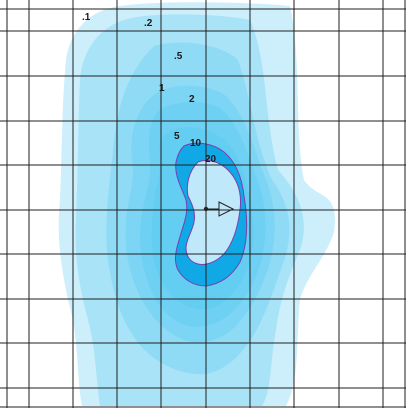 The width and height of the screenshot is (406, 408). Describe the element at coordinates (211, 159) in the screenshot. I see `contour-label-20: 20` at that location.